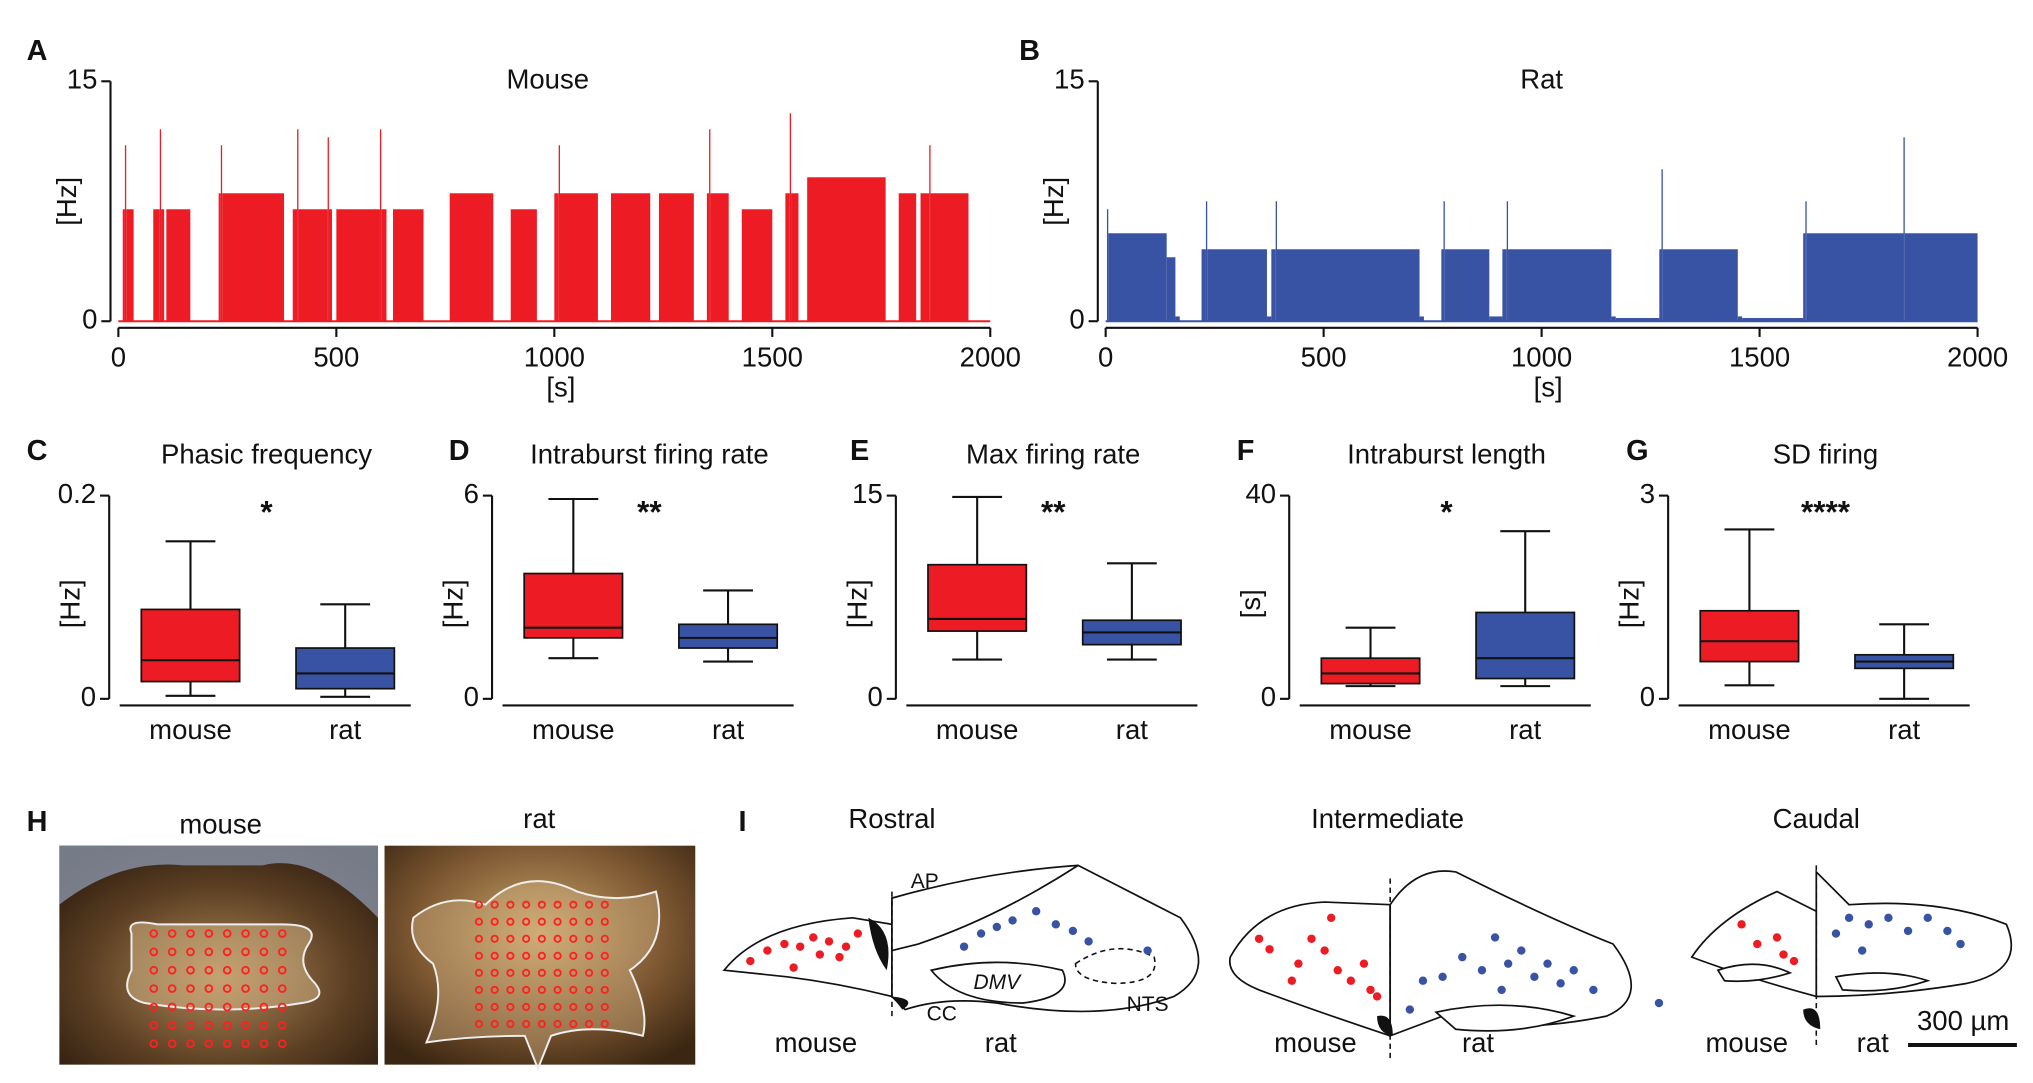 The width and height of the screenshot is (2033, 1083). Describe the element at coordinates (1647, 493) in the screenshot. I see `y-tick-label: 3` at that location.